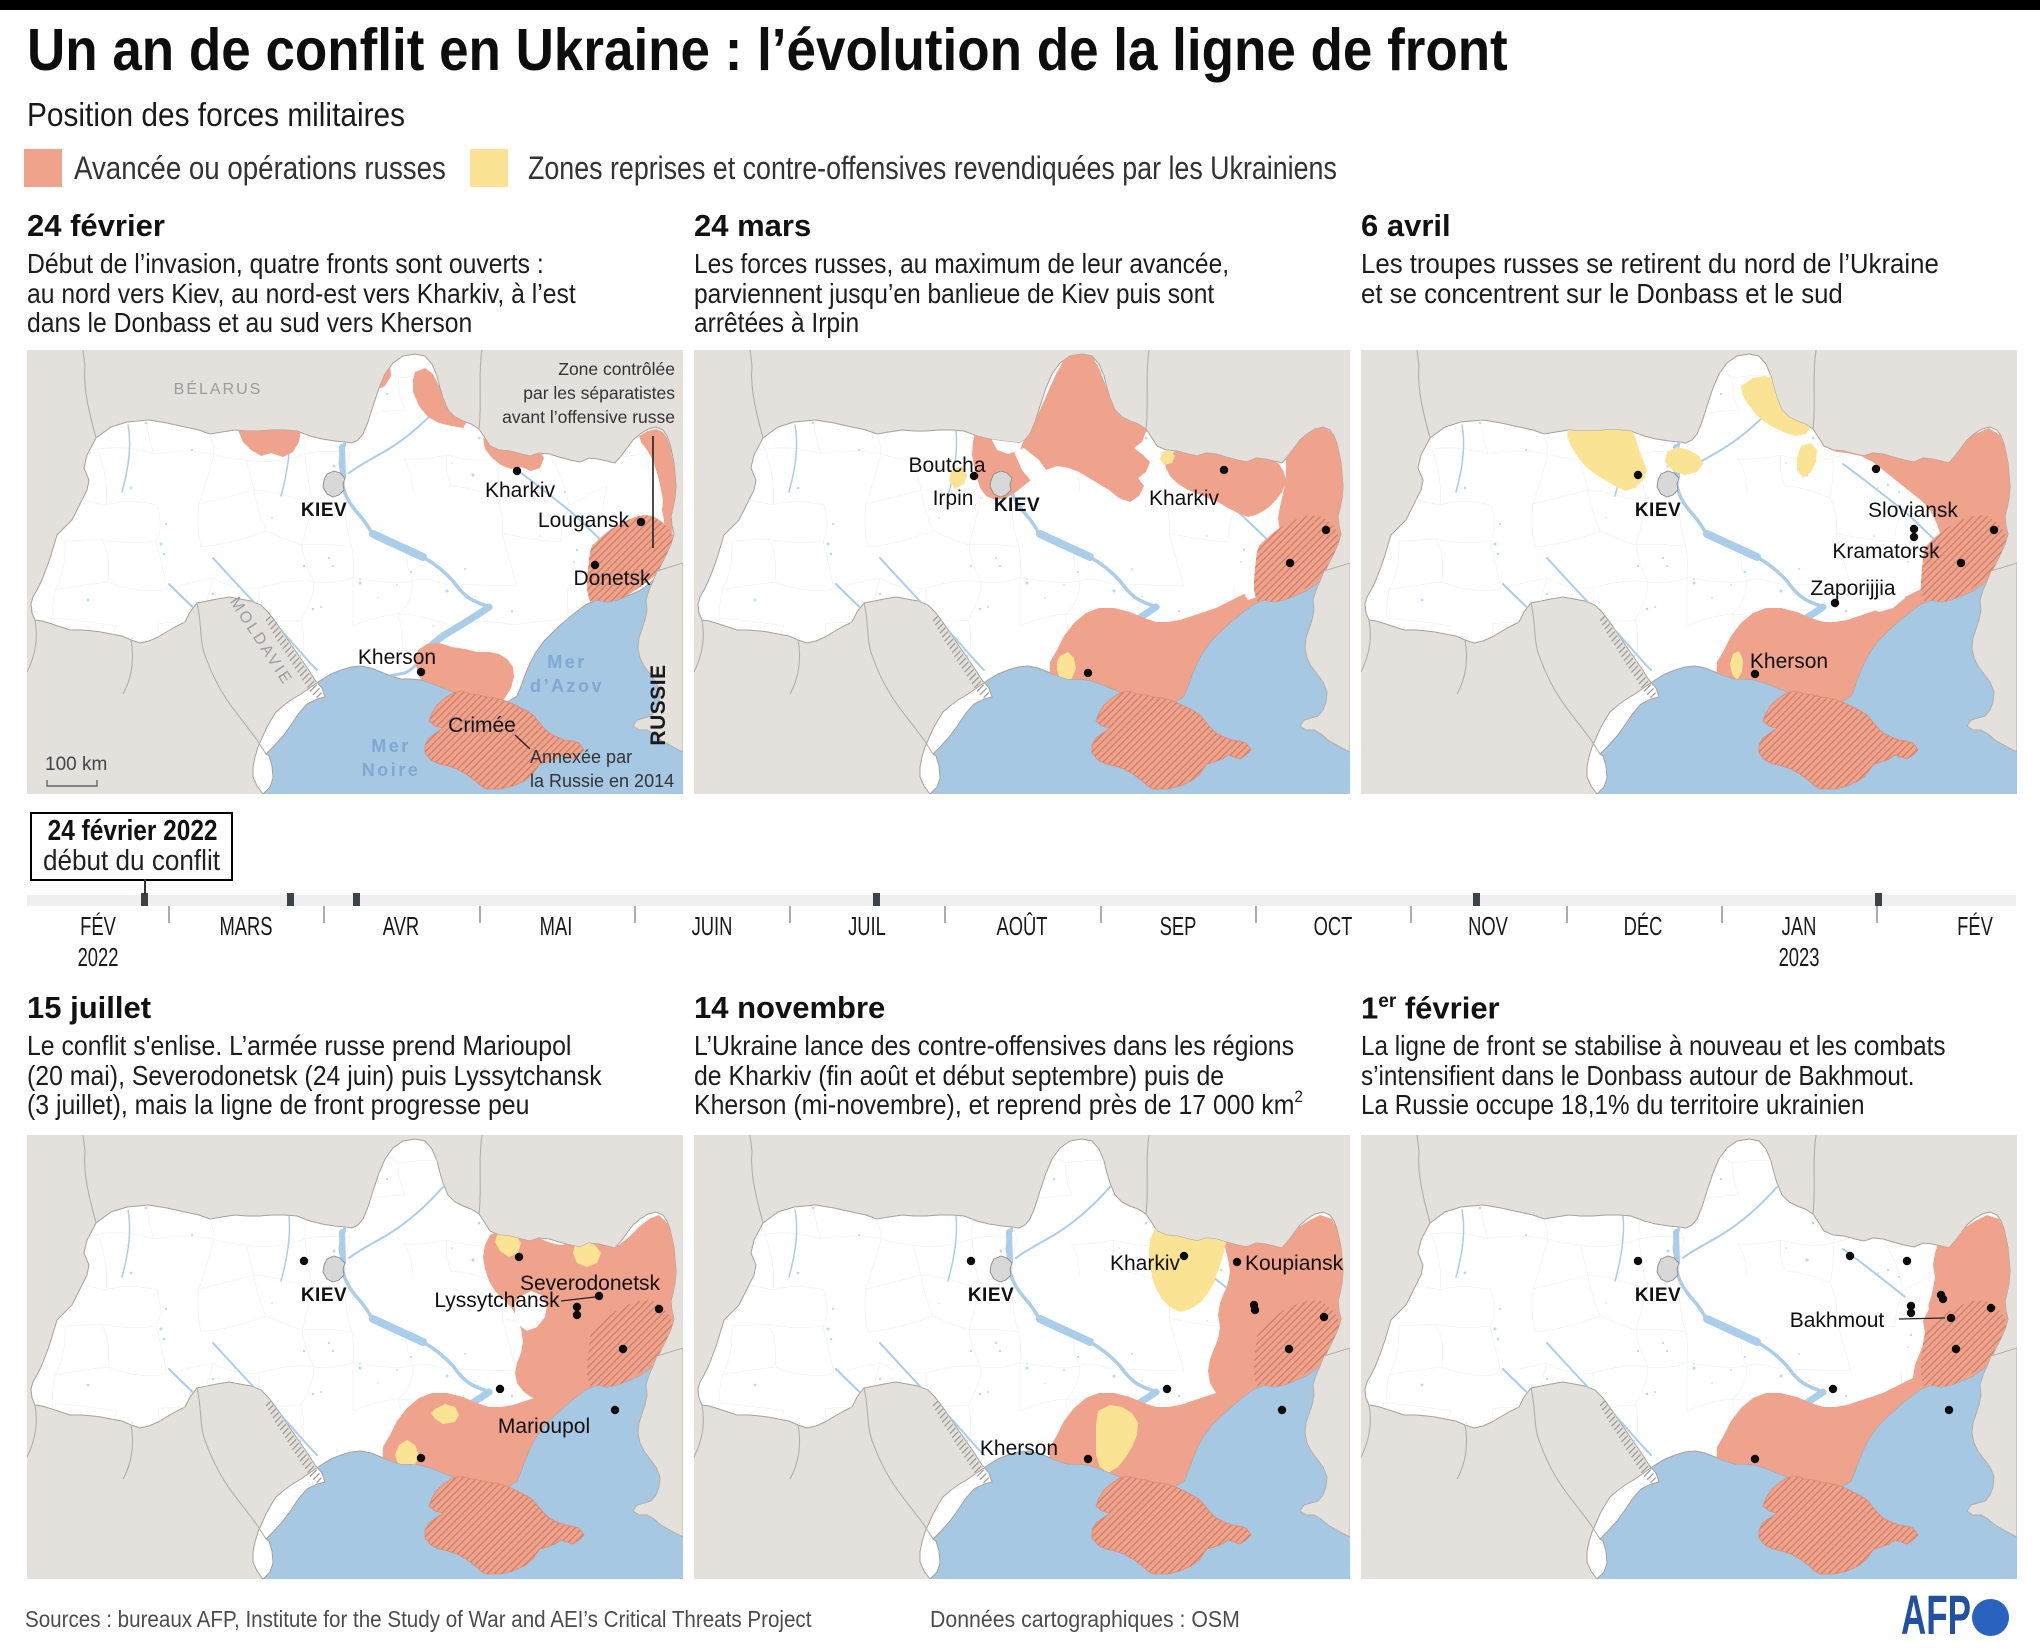 The height and width of the screenshot is (1652, 2040). Describe the element at coordinates (1853, 588) in the screenshot. I see `svg-text: Zaporijjia` at that location.